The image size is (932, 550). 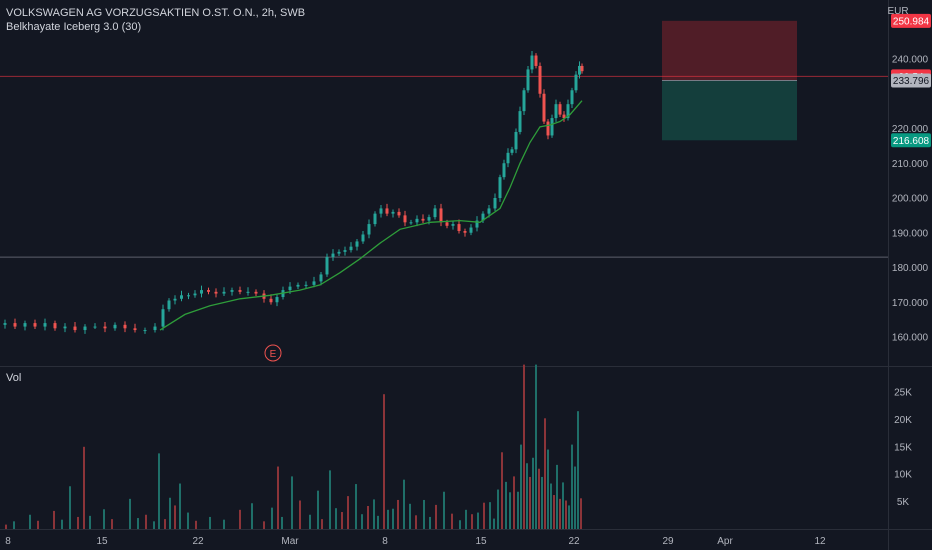 What do you see at coordinates (910, 60) in the screenshot?
I see `price-tick-label: 240.000` at bounding box center [910, 60].